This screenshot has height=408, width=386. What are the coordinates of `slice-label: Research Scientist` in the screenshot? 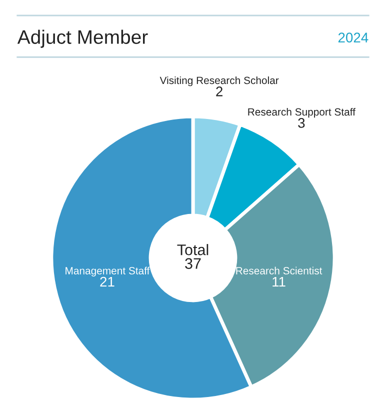 It's located at (279, 270).